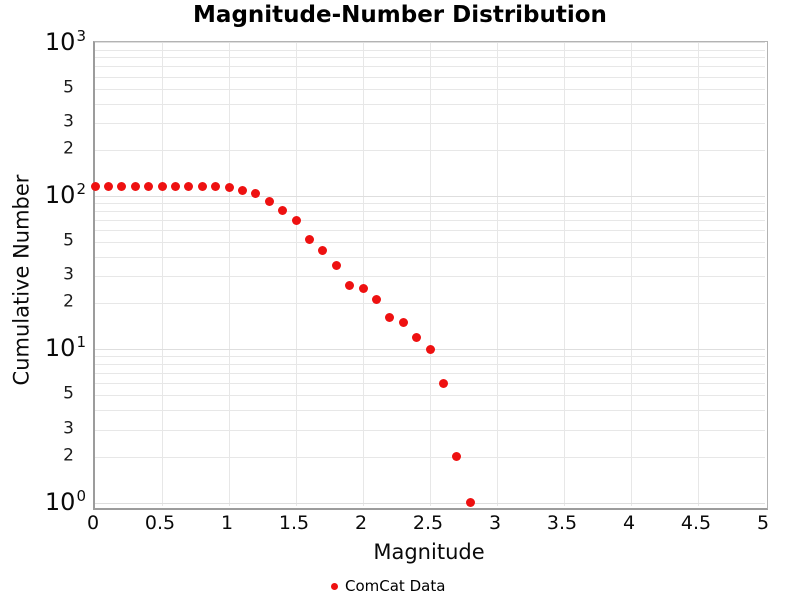 This screenshot has height=600, width=800. Describe the element at coordinates (65, 501) in the screenshot. I see `y-tick-label: 100` at that location.